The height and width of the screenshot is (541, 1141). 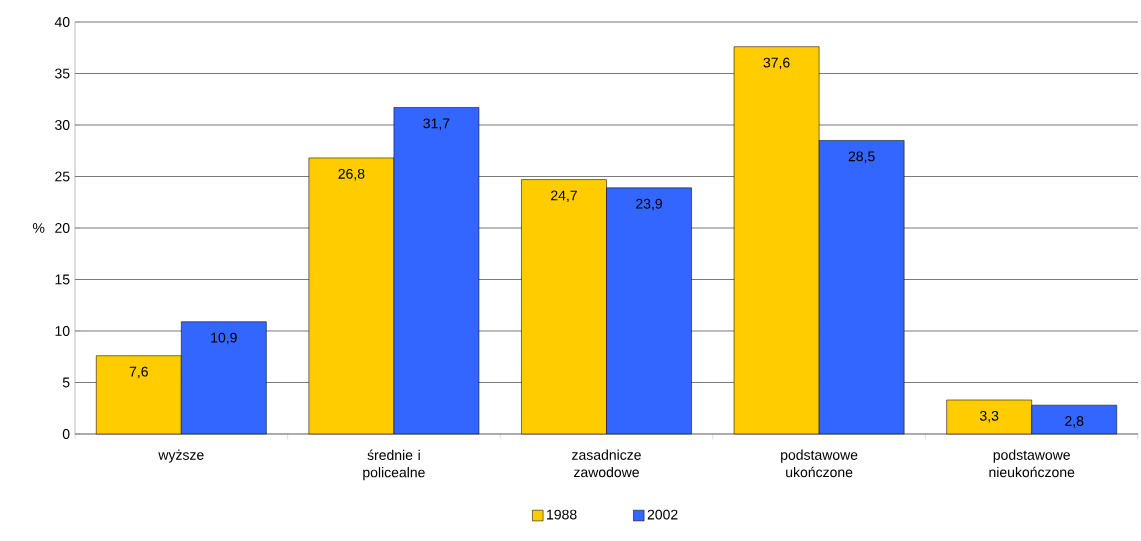 I want to click on y-tick-label: 35, so click(x=62, y=73).